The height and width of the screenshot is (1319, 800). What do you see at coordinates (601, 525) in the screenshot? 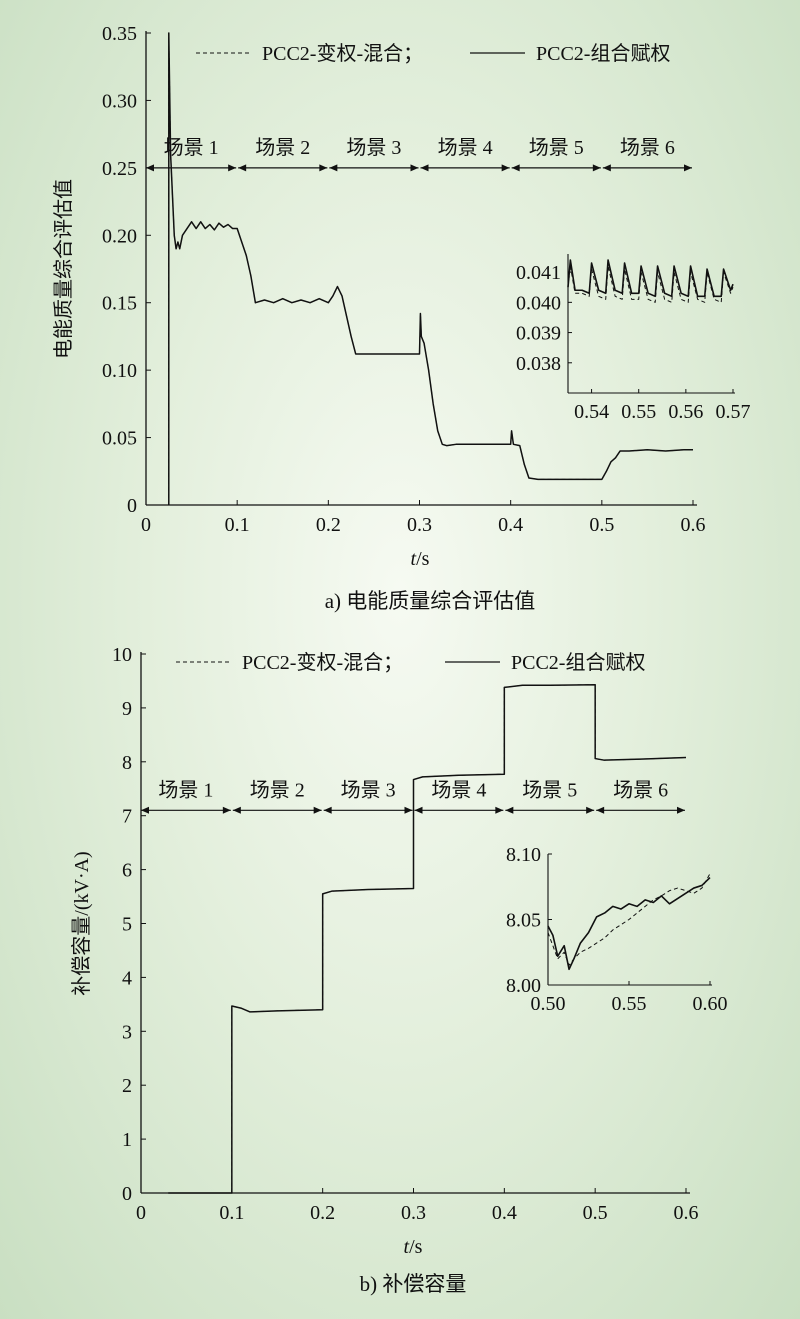
I see `x-tick-label: 0.5` at bounding box center [601, 525].